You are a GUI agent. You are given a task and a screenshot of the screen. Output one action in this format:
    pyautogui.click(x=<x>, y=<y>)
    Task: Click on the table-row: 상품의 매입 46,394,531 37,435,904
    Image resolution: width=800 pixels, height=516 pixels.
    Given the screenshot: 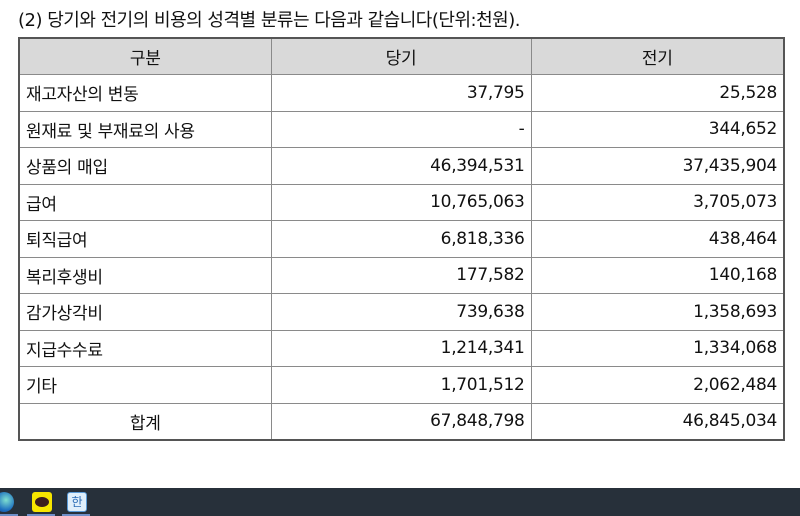 What is the action you would take?
    pyautogui.click(x=401, y=166)
    